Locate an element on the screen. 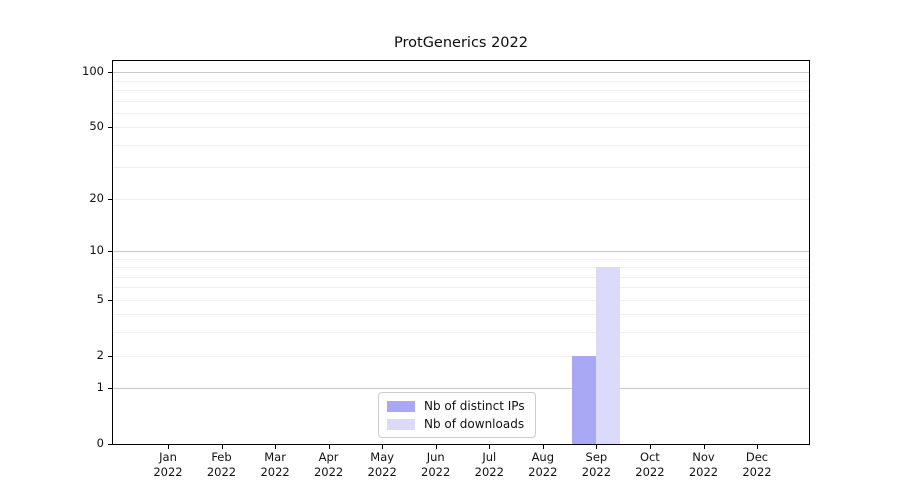  x-tick-label: Aug 2022 is located at coordinates (543, 465).